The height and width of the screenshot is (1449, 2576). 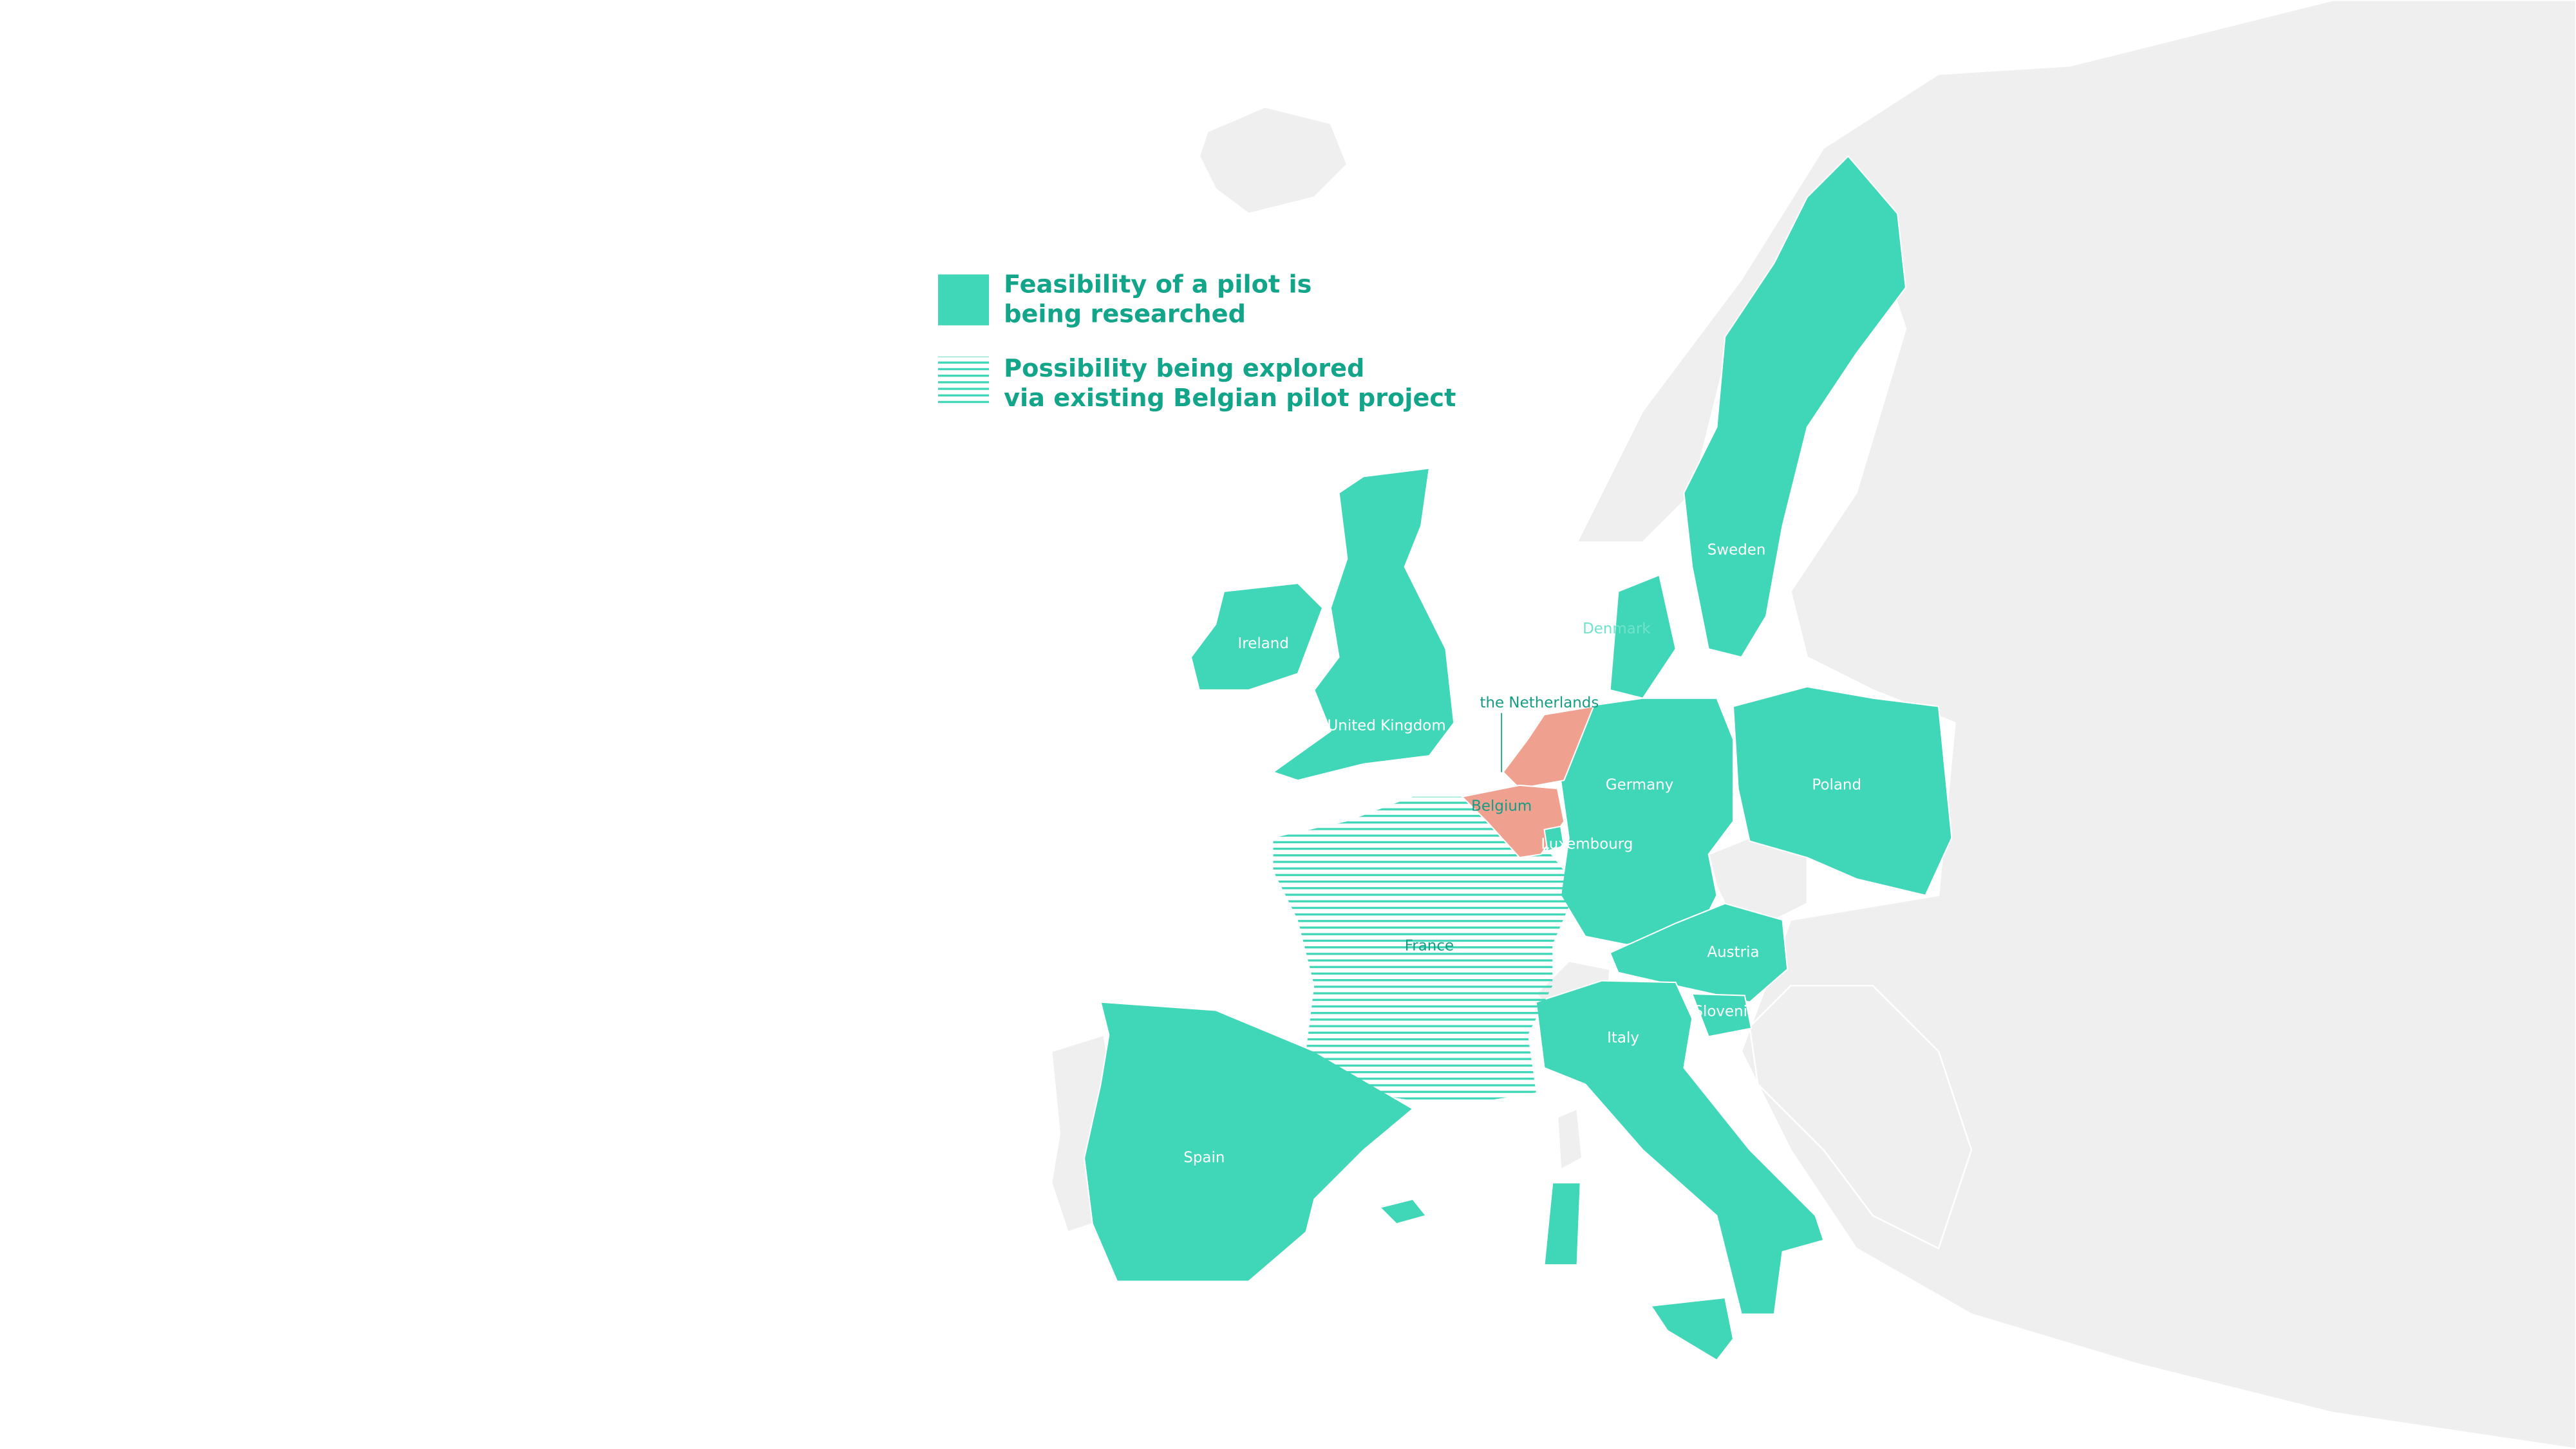 I want to click on sicily, so click(x=1692, y=1328).